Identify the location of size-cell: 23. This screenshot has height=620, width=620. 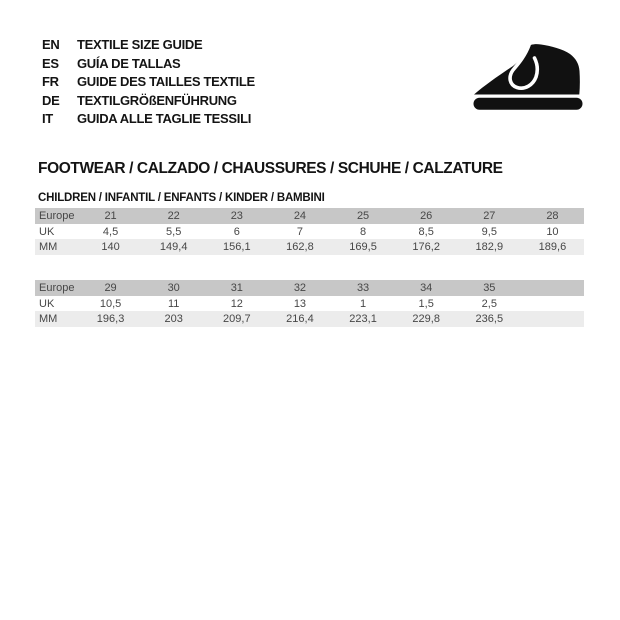
(237, 216).